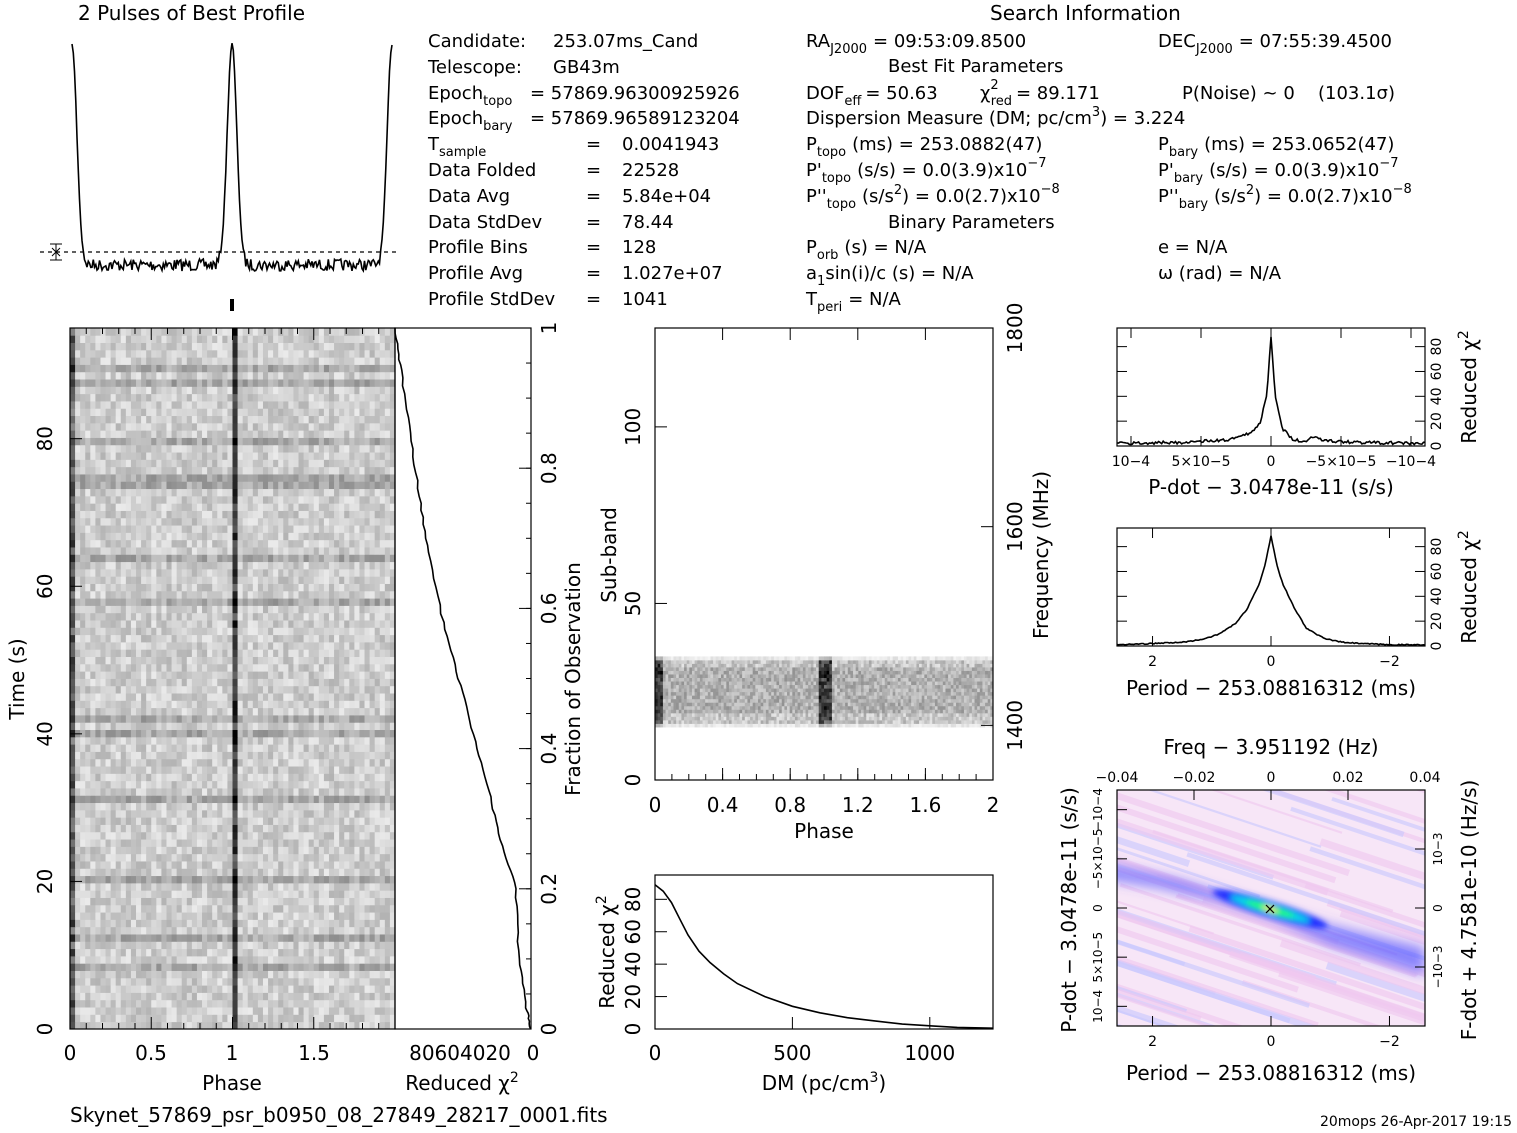 Image resolution: width=1517 pixels, height=1133 pixels. What do you see at coordinates (635, 93) in the screenshot?
I see `epoch-topo-value: = 57869.96300925926` at bounding box center [635, 93].